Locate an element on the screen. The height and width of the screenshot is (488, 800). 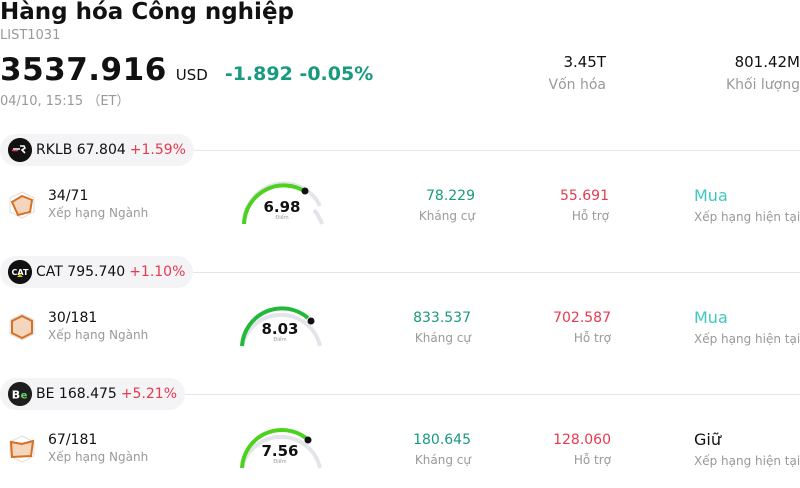
stock-symbol: BE is located at coordinates (45, 394).